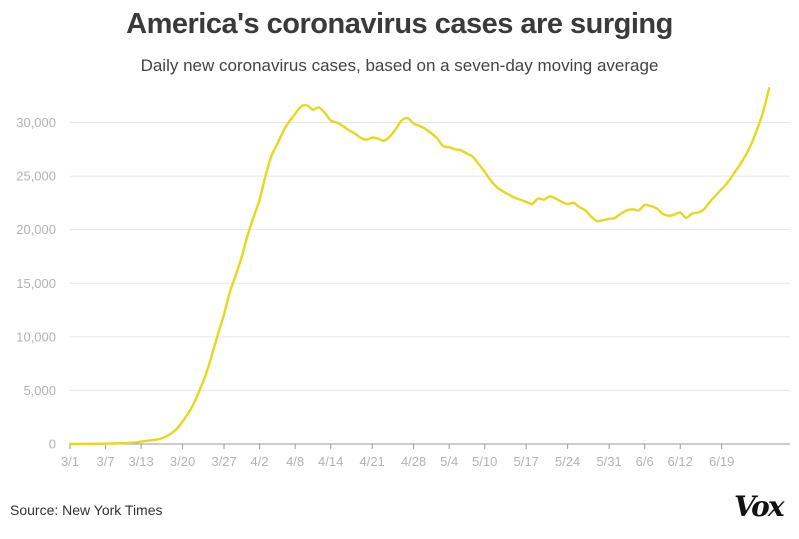 The height and width of the screenshot is (539, 799). Describe the element at coordinates (86, 510) in the screenshot. I see `source-note: Source: New York Times` at that location.